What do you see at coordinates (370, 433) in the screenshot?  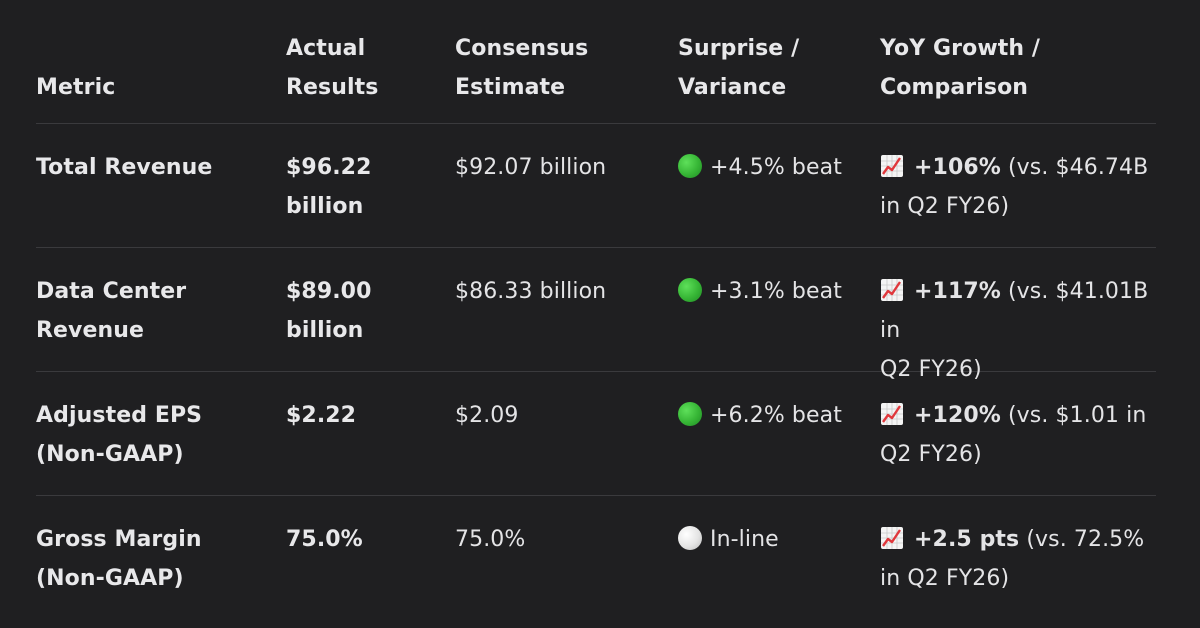 I see `actual-cell: $2.22` at bounding box center [370, 433].